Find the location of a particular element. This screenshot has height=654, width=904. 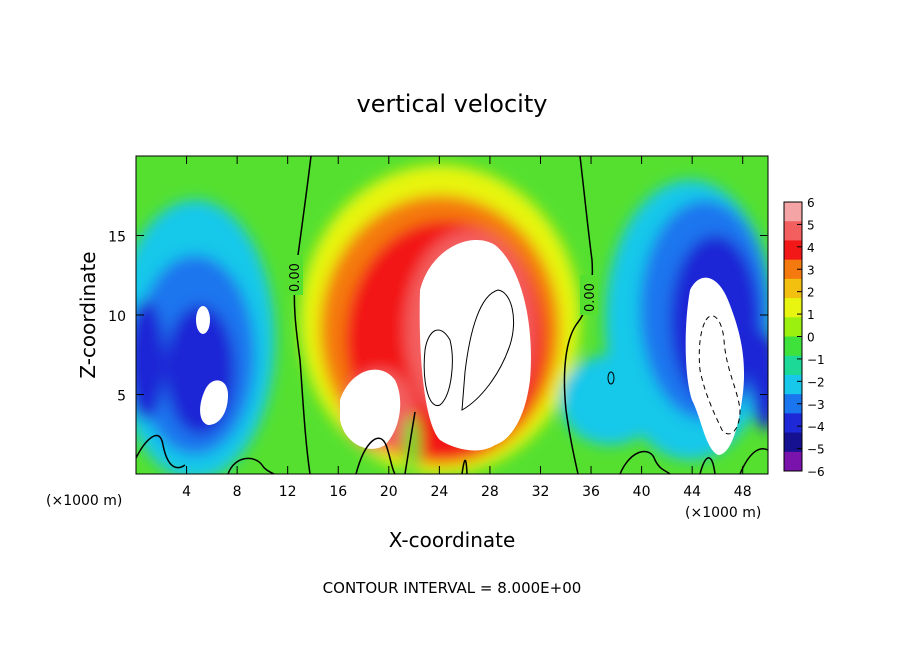

colorbar-tick-label: −6 is located at coordinates (816, 472).